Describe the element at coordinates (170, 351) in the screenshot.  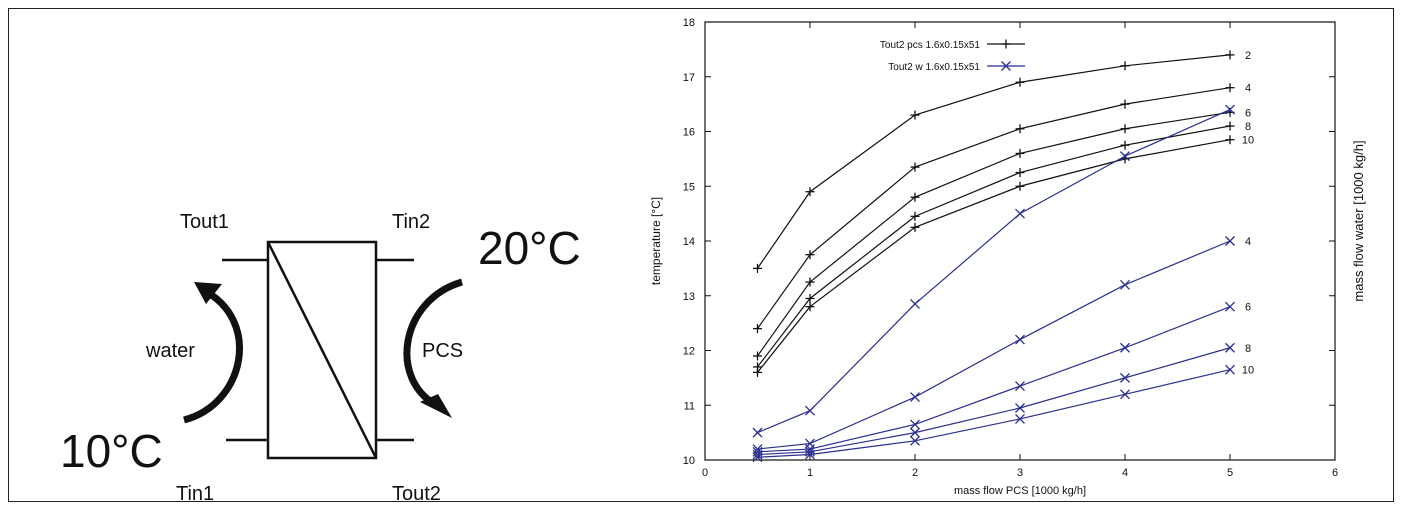
I see `label-water: water` at that location.